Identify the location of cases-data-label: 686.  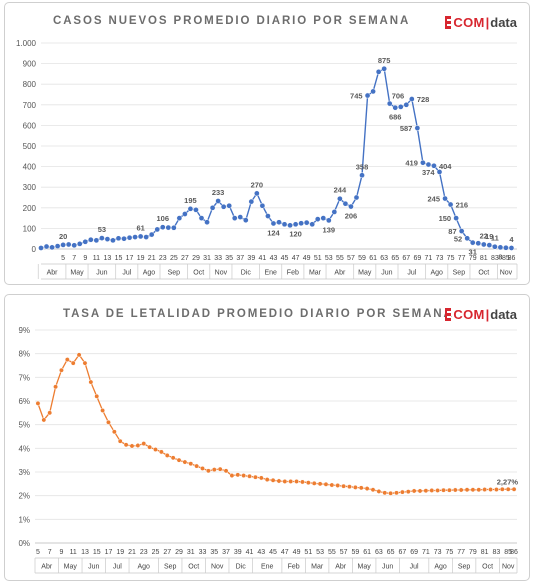
(395, 117).